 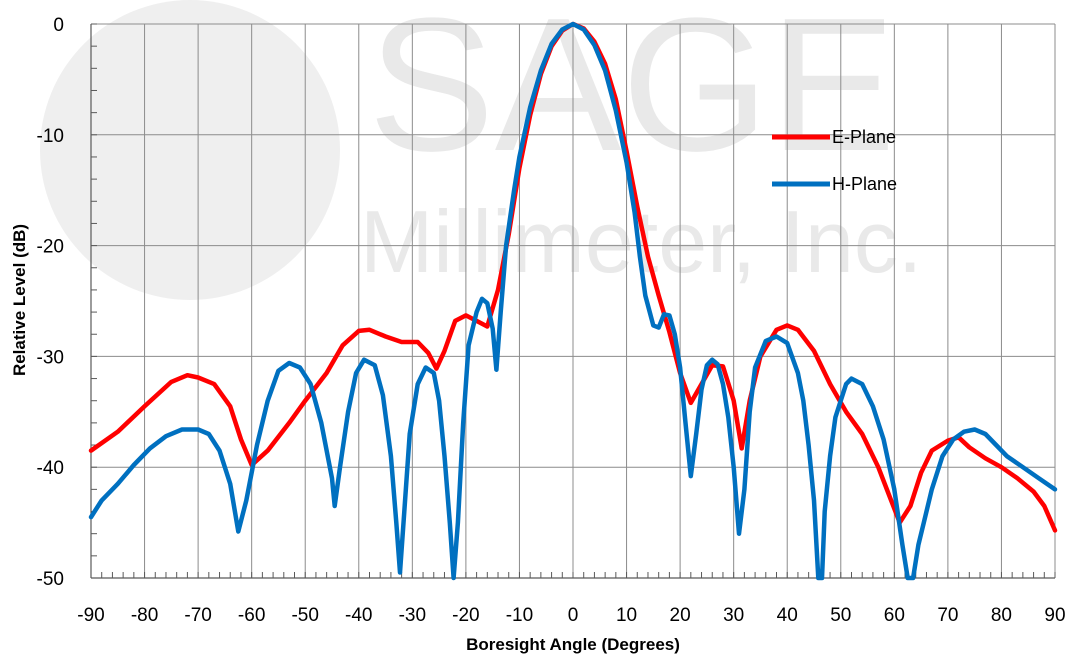 I want to click on x-tick-label: -20, so click(x=465, y=615).